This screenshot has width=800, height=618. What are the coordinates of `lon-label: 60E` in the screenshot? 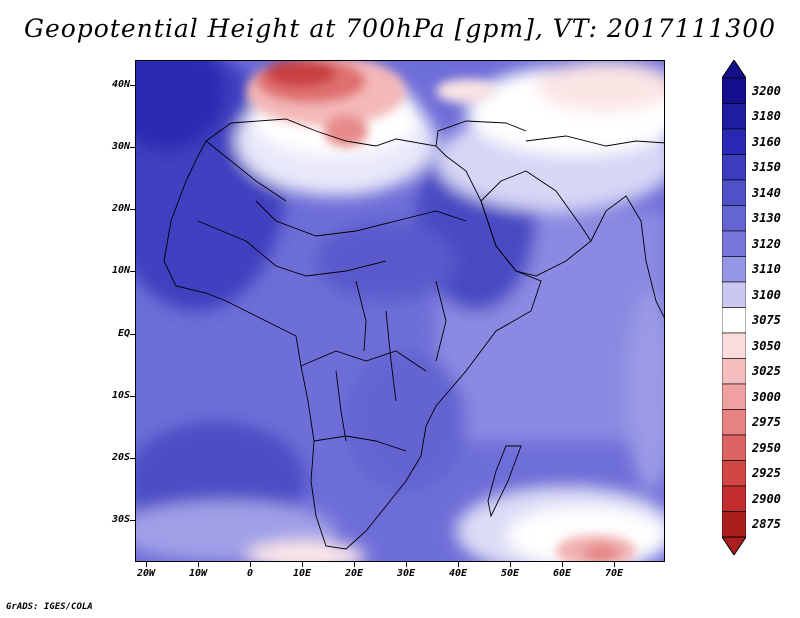 It's located at (562, 573).